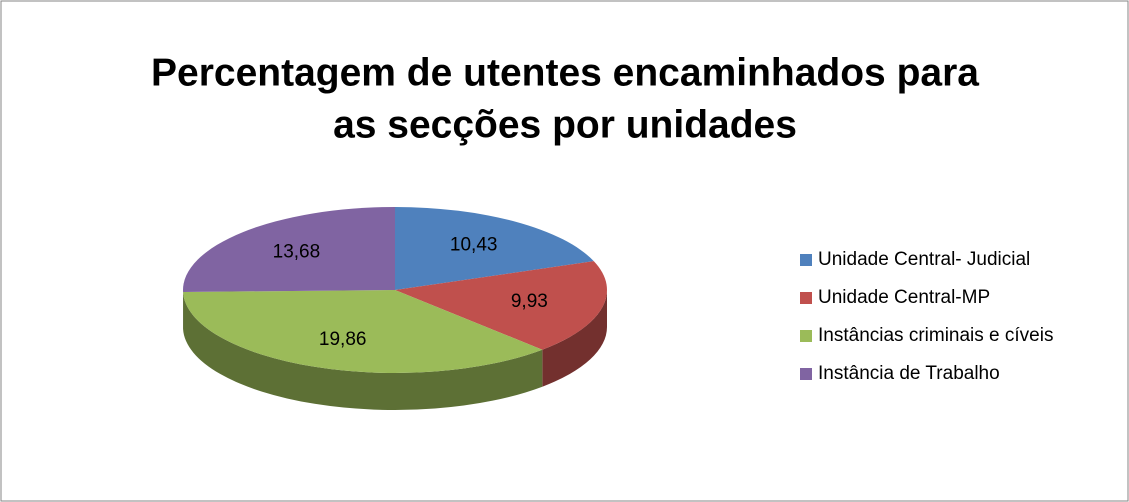 The image size is (1129, 502). I want to click on legend-label: Unidade Central- Judicial, so click(924, 259).